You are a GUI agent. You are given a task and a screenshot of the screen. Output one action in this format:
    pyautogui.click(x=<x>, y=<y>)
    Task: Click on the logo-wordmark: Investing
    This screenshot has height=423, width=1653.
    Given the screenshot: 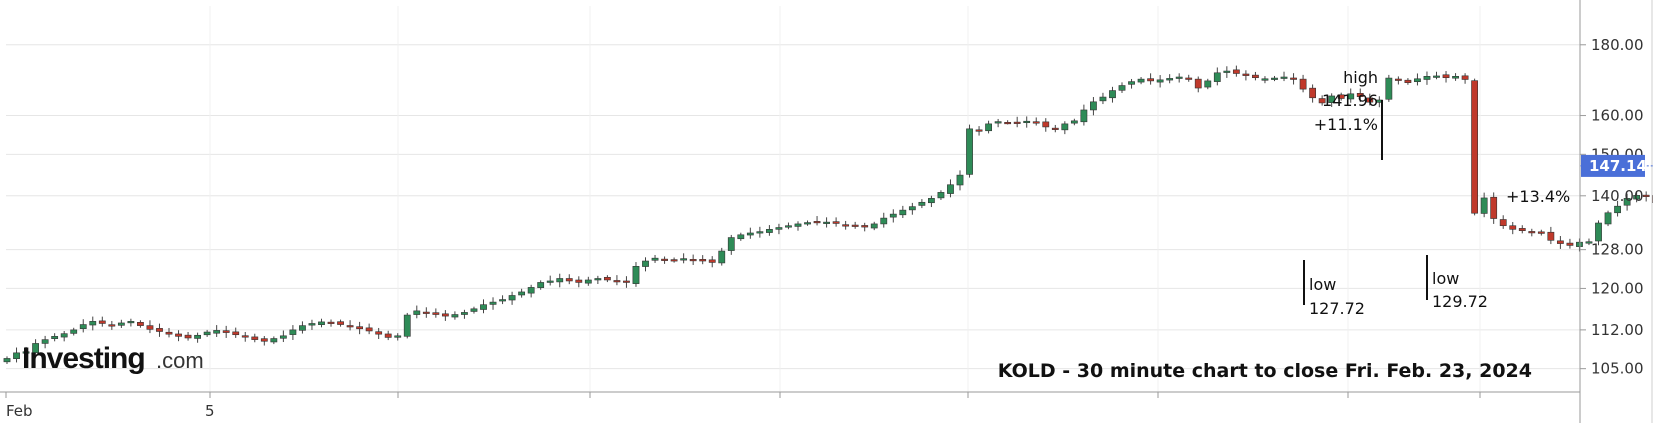 What is the action you would take?
    pyautogui.click(x=83, y=358)
    